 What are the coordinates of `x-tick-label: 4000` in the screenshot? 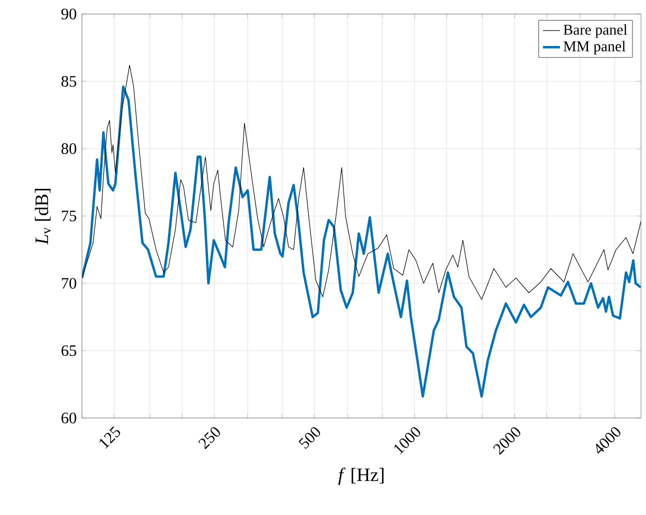 It's located at (608, 440).